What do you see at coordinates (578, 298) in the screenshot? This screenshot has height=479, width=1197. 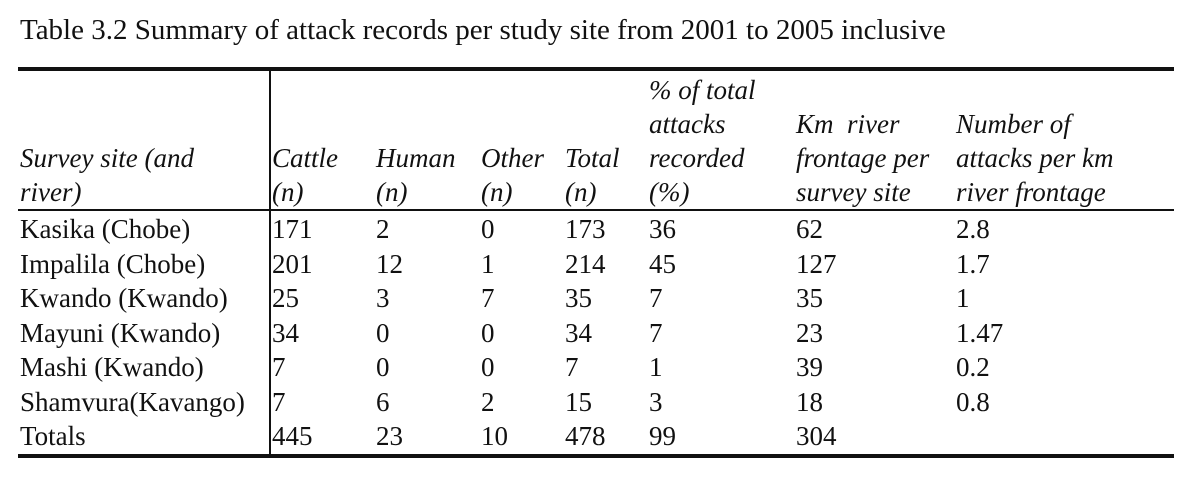 I see `cell-total: 35` at bounding box center [578, 298].